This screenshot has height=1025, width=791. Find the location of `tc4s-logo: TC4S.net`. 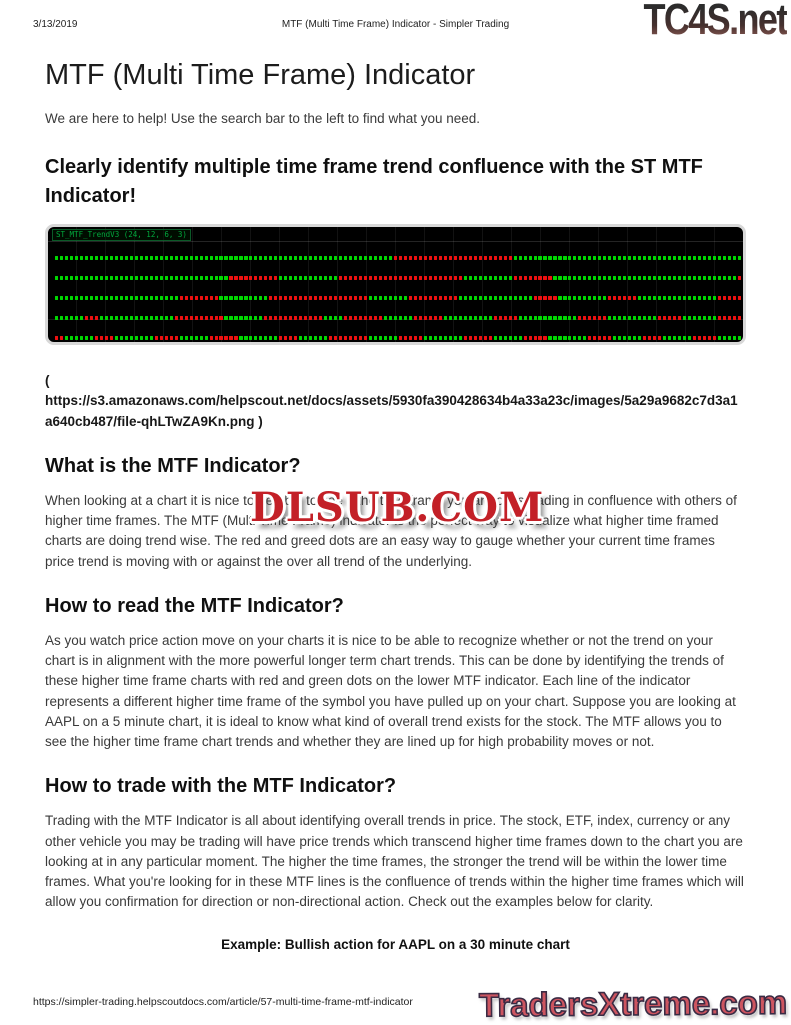

tc4s-logo: TC4S.net is located at coordinates (716, 22).